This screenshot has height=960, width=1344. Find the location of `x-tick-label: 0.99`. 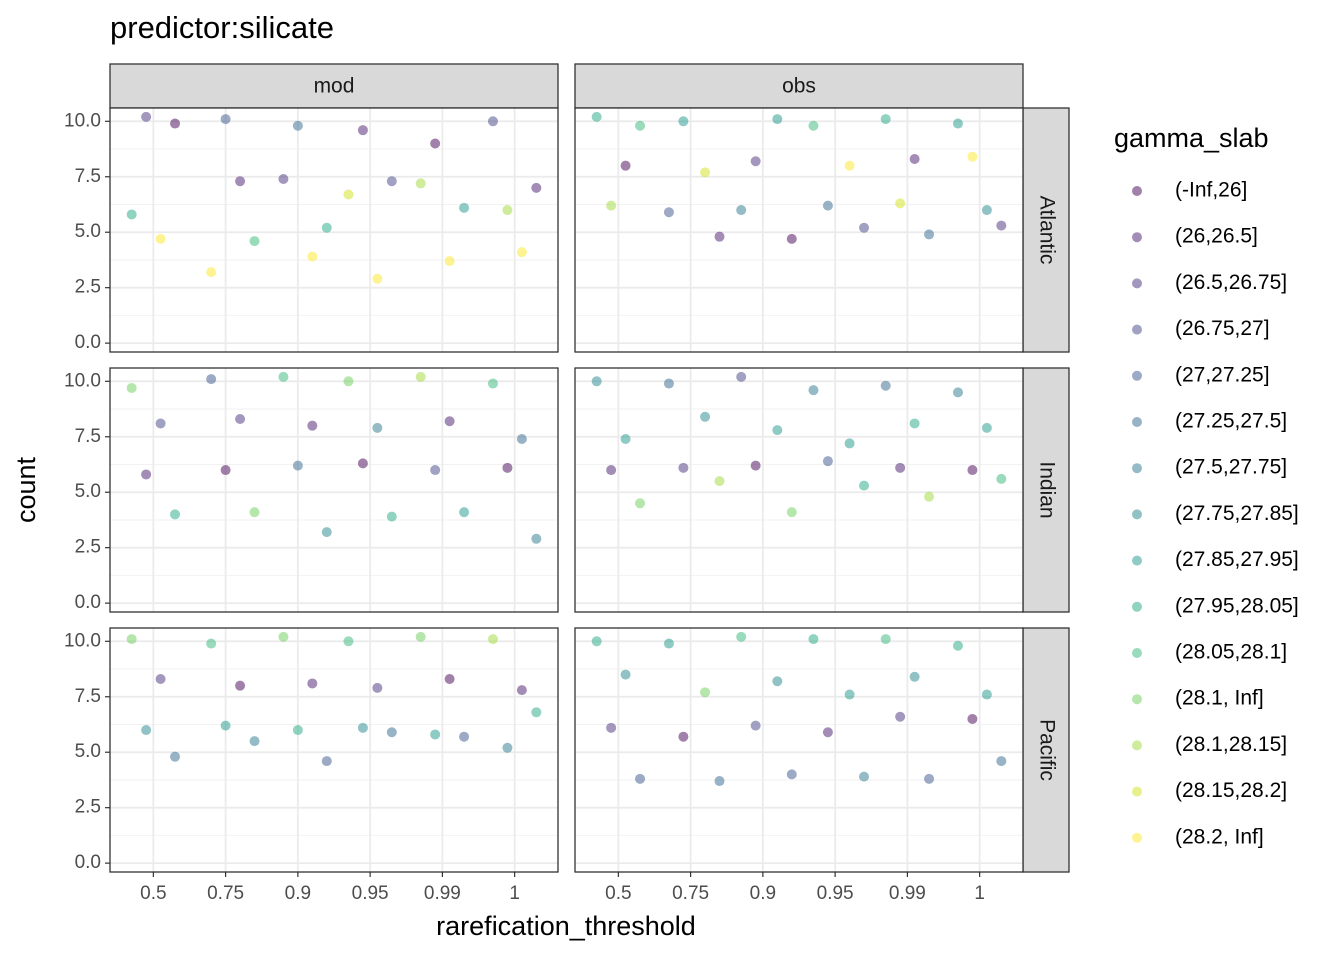

x-tick-label: 0.99 is located at coordinates (442, 893).